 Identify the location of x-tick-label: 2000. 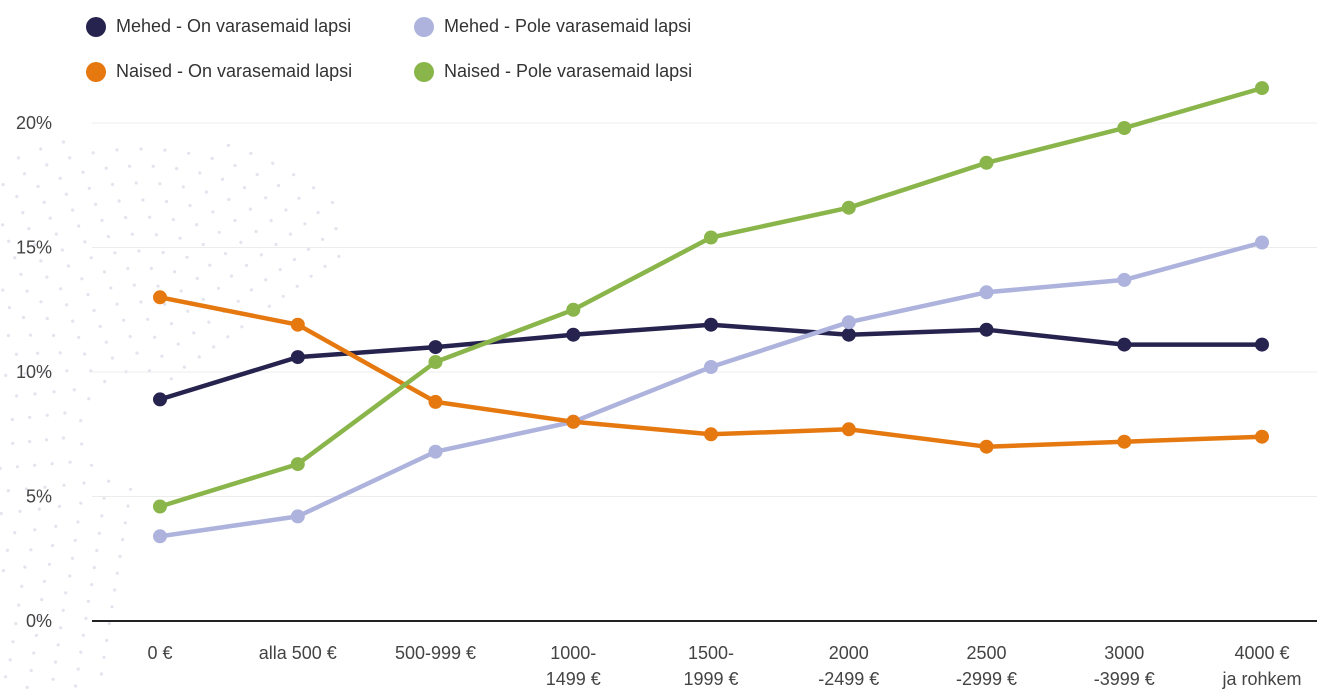
(849, 653).